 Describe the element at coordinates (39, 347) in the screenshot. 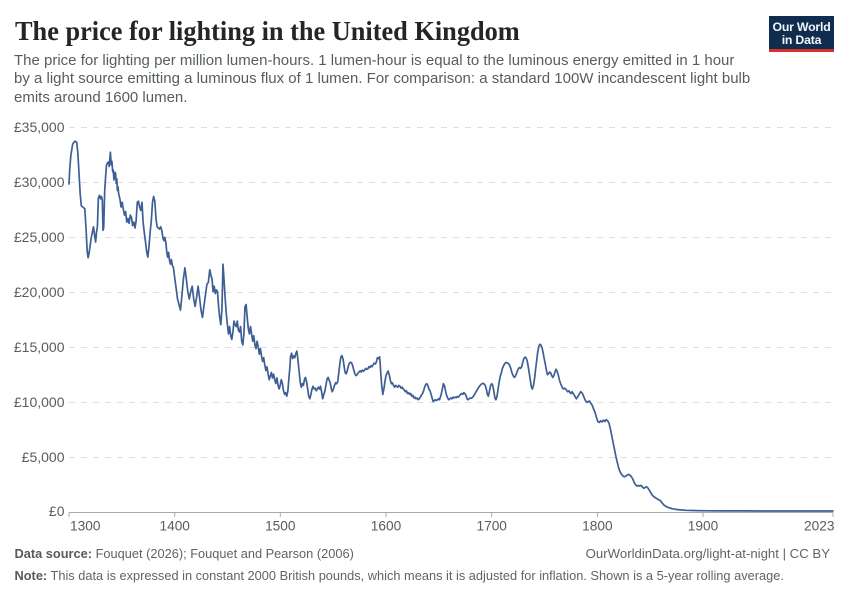

I see `svg-text: £15,000` at that location.